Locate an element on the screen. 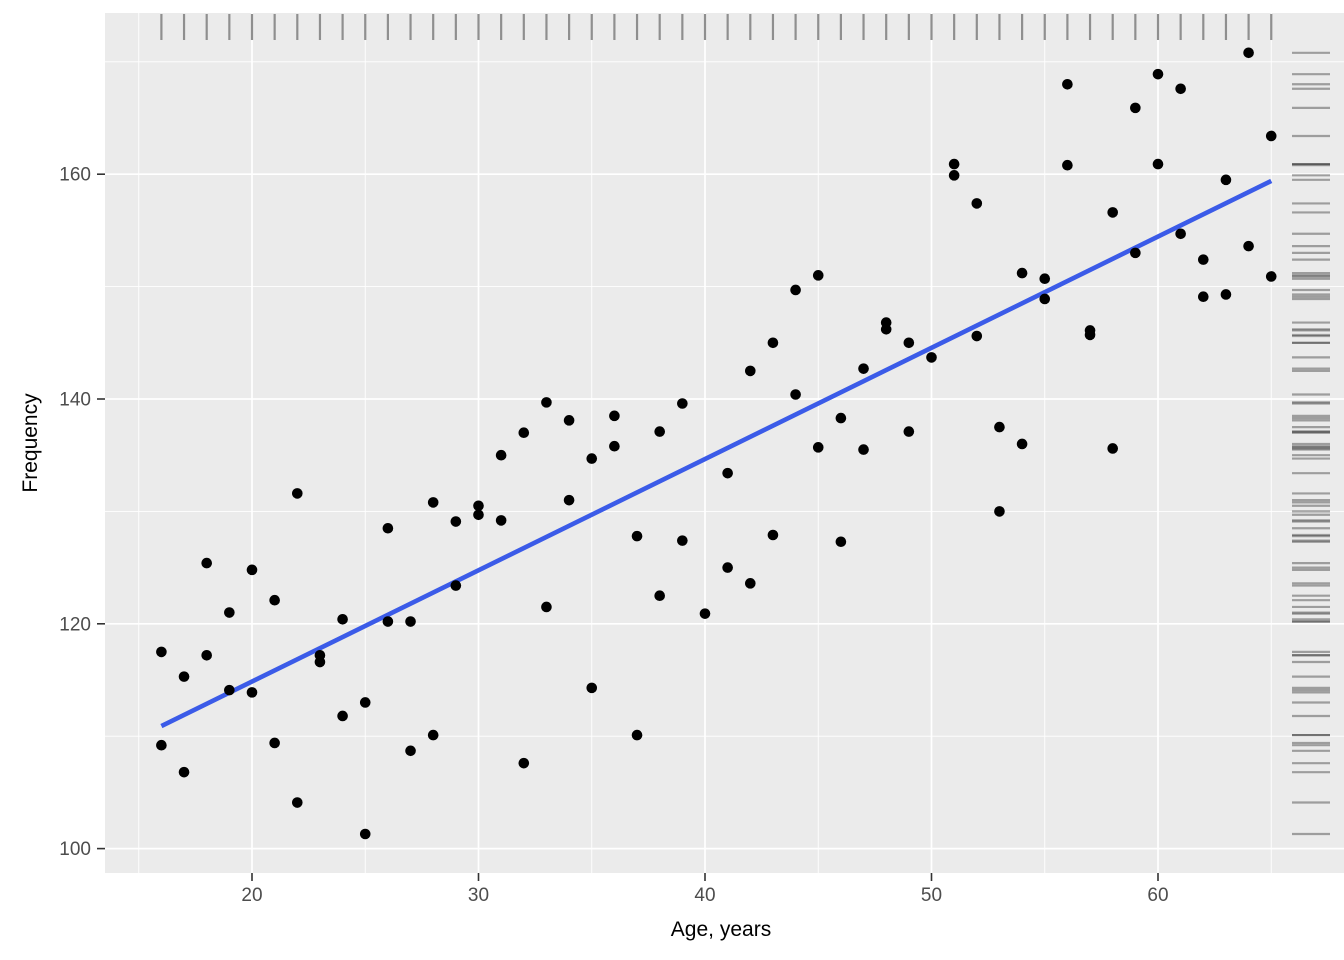 The image size is (1344, 960). y-tick-label: 140 is located at coordinates (75, 400).